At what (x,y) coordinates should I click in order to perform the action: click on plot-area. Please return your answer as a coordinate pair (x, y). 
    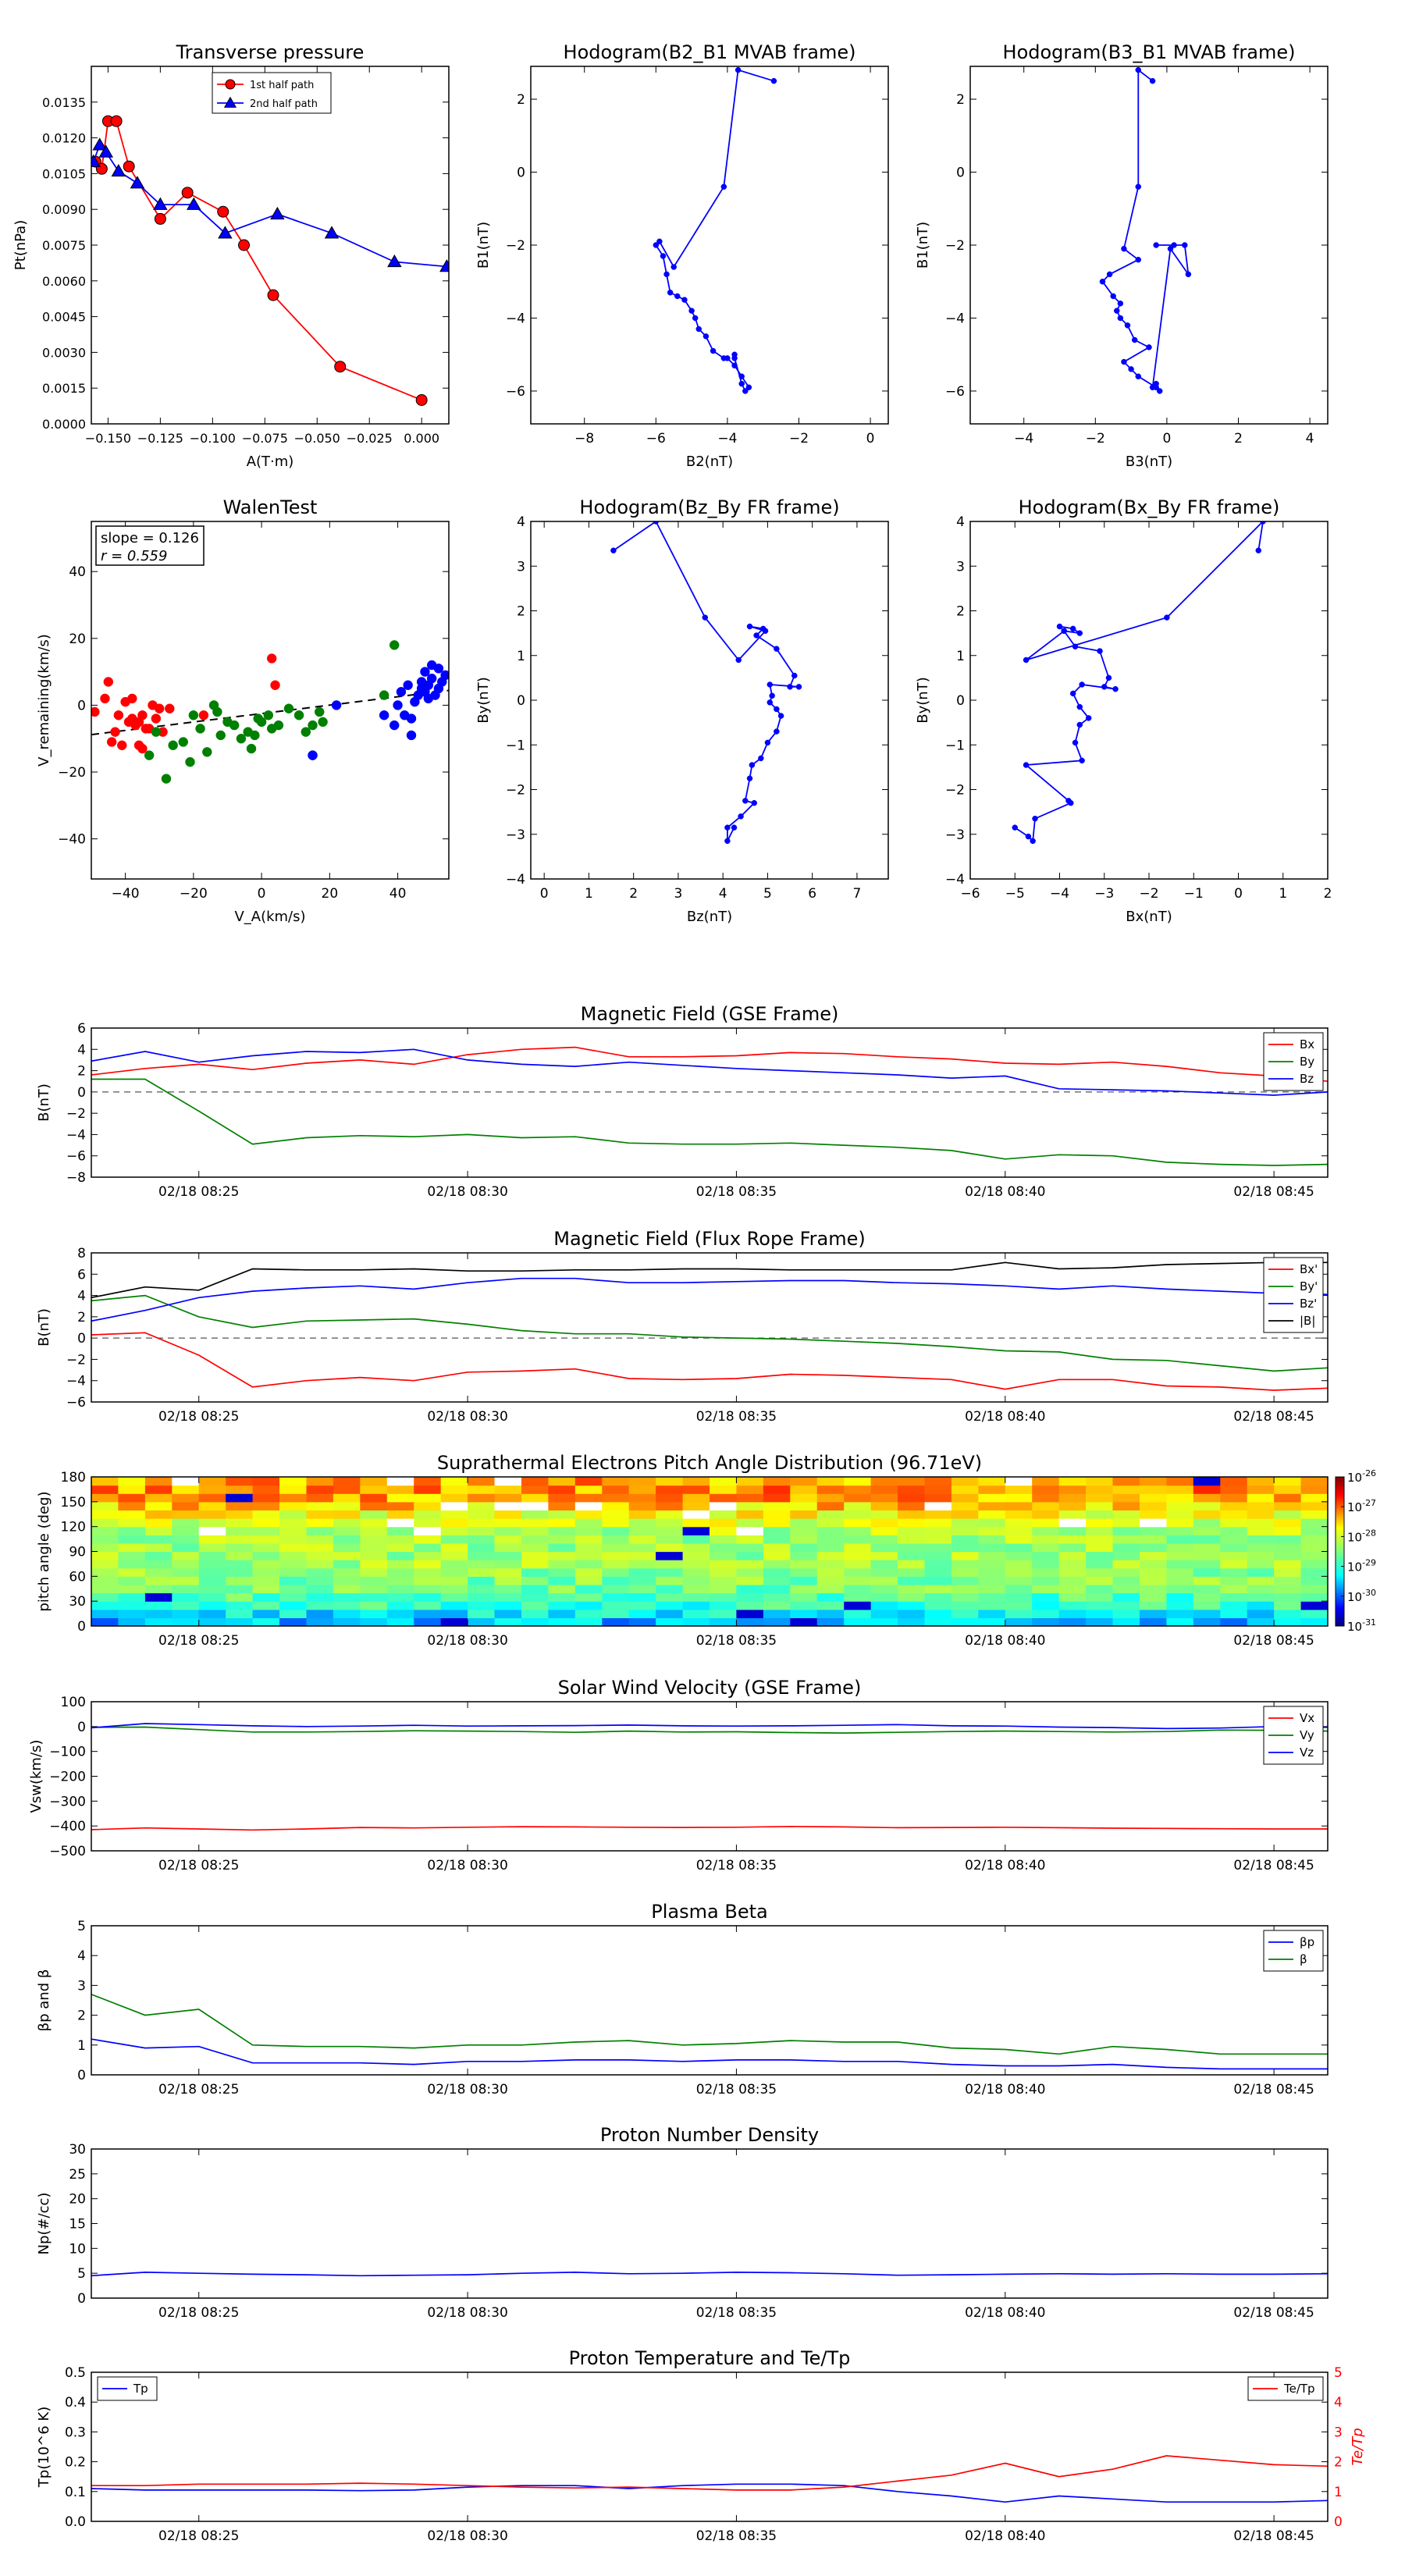
    Looking at the image, I should click on (270, 260).